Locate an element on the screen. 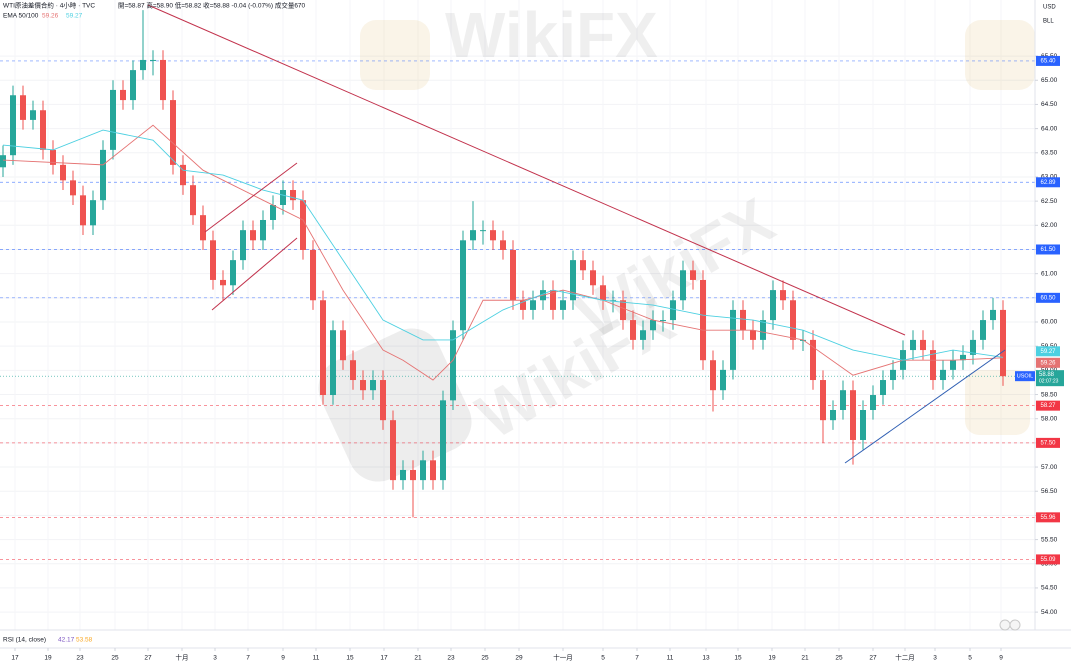 Image resolution: width=1071 pixels, height=665 pixels. y-tick-label: 63.00 is located at coordinates (1049, 177).